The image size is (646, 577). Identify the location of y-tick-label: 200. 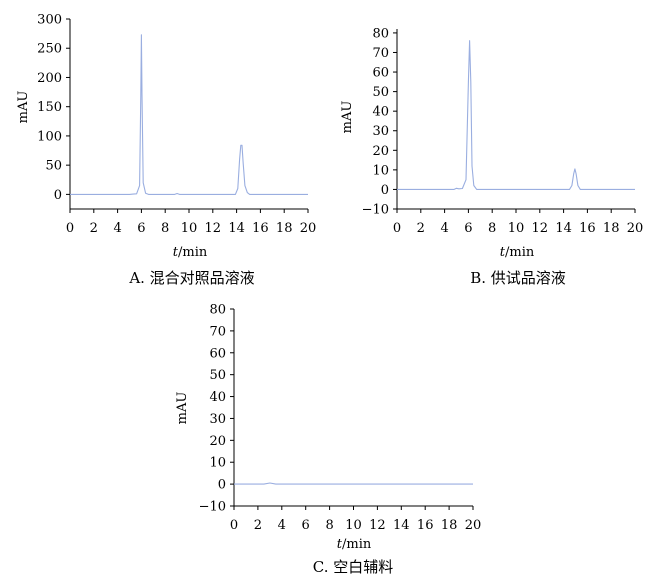
(49, 78).